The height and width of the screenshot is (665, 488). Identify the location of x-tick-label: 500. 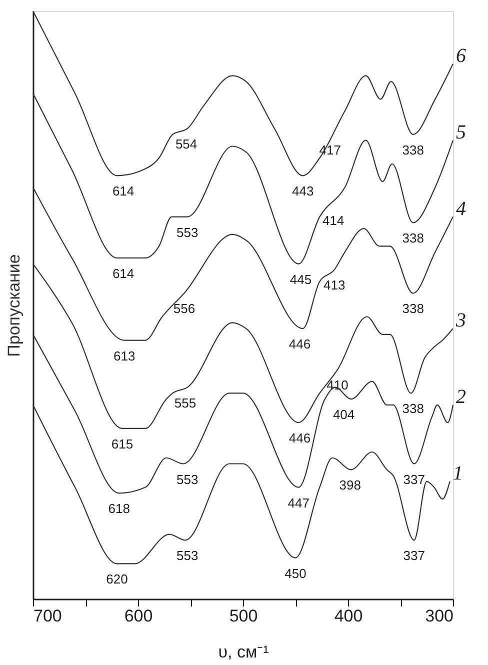
(243, 616).